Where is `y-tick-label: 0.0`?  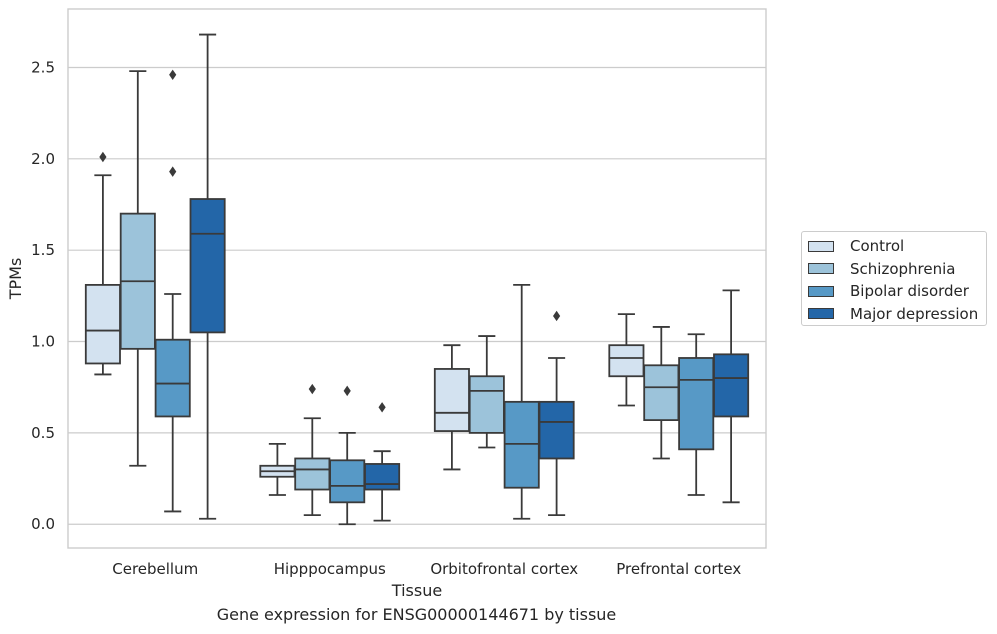 y-tick-label: 0.0 is located at coordinates (43, 524).